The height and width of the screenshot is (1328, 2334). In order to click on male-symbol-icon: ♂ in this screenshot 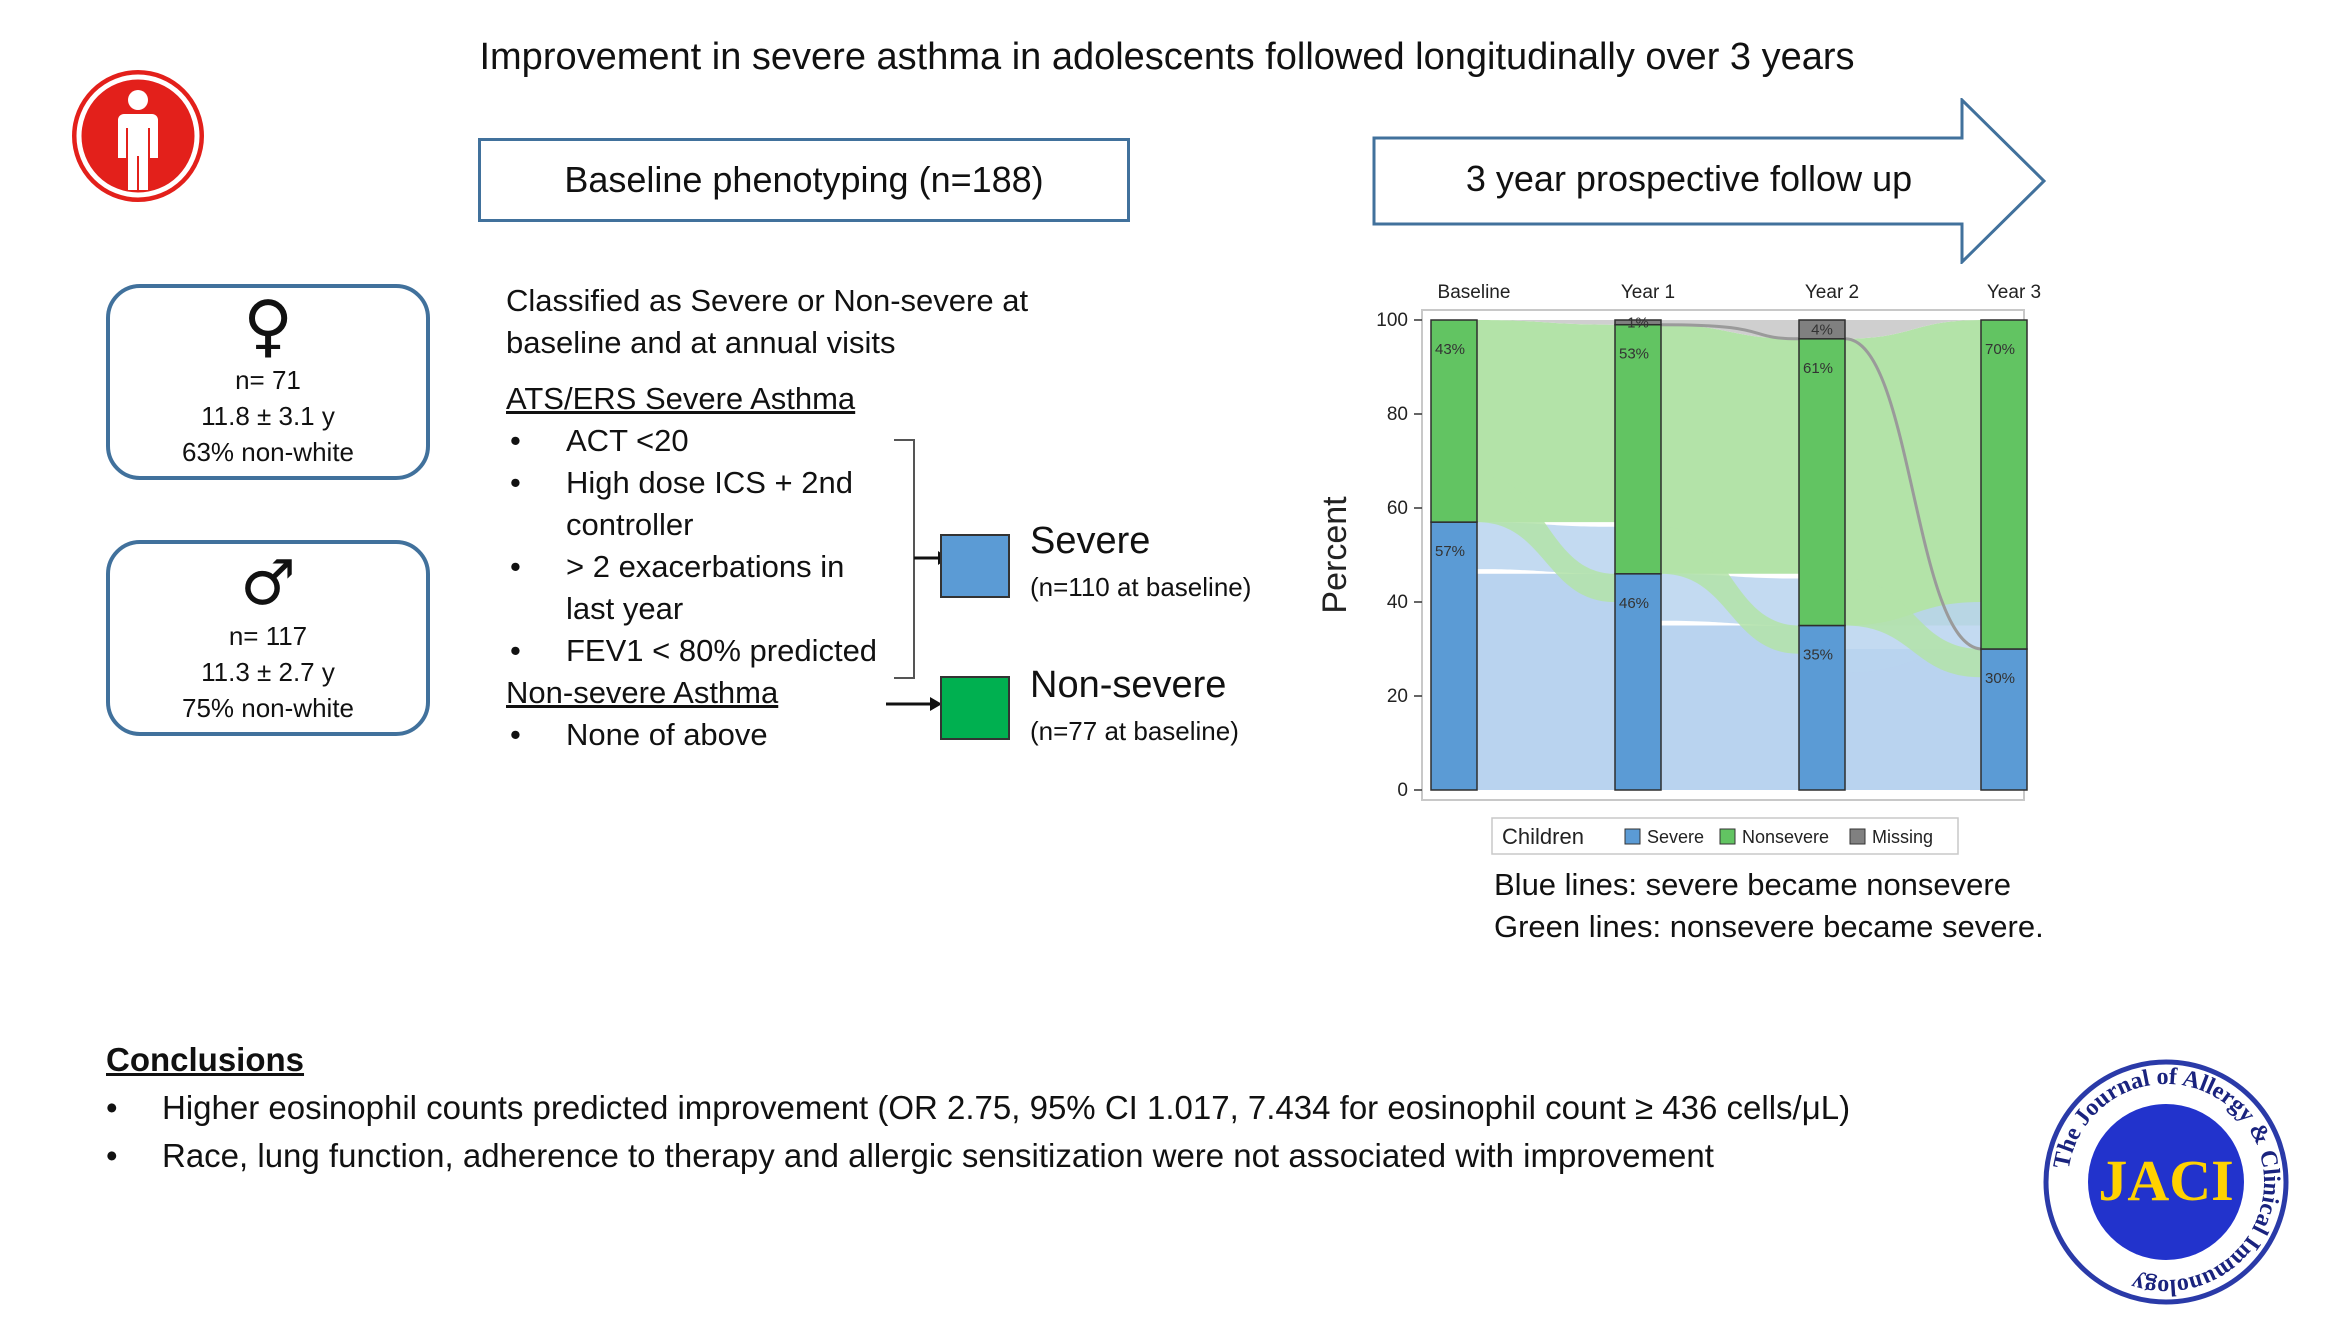, I will do `click(268, 582)`.